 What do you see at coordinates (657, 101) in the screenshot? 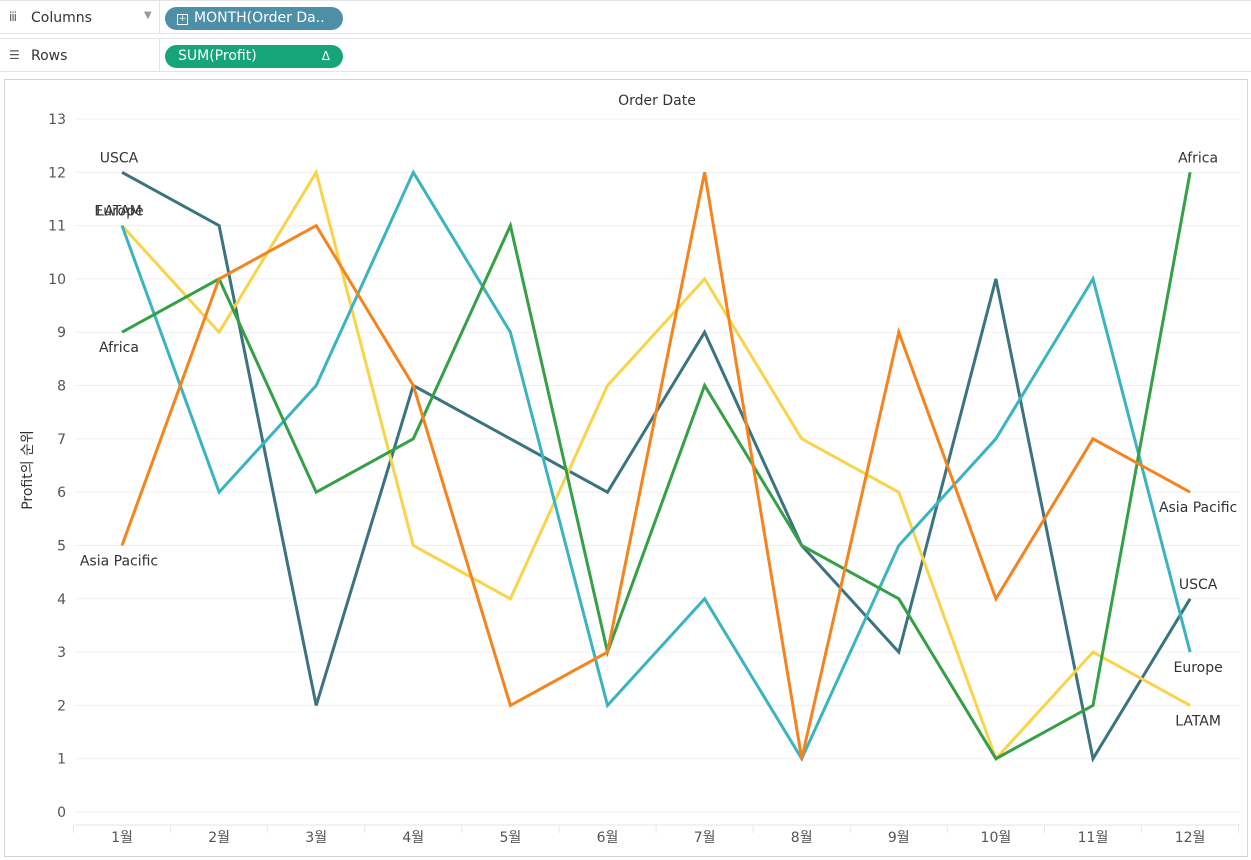
I see `chart-title: Order Date` at bounding box center [657, 101].